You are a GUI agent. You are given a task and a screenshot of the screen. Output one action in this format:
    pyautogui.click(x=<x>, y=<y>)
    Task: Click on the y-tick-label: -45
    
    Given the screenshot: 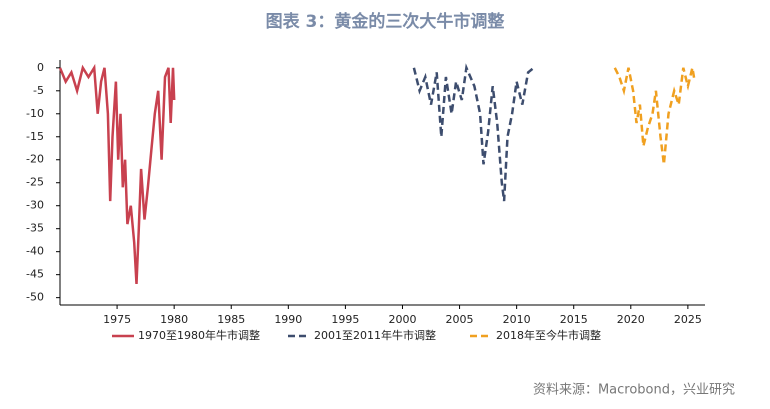 What is the action you would take?
    pyautogui.click(x=35, y=274)
    